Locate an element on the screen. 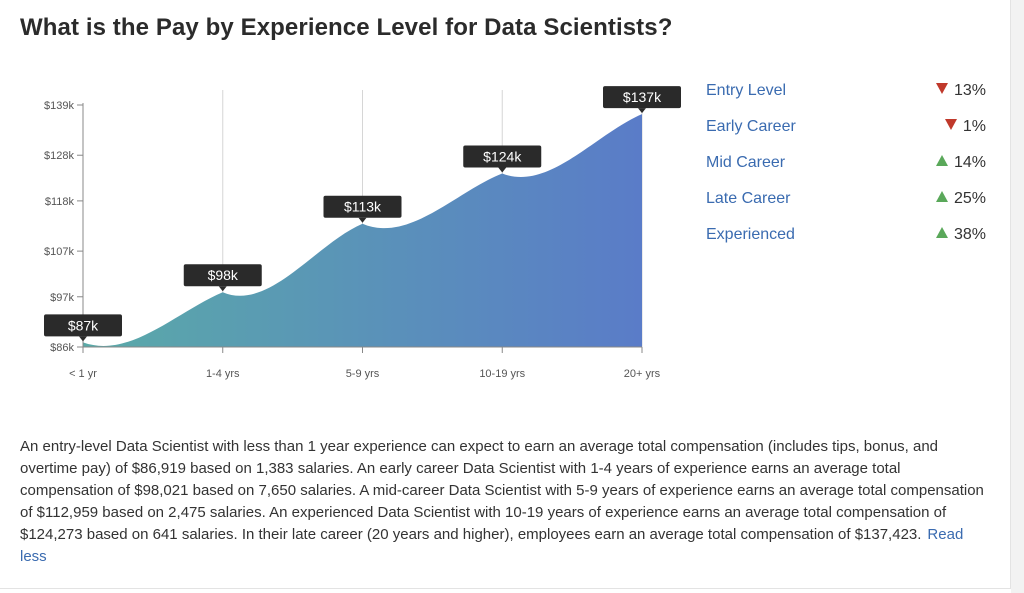 The width and height of the screenshot is (1024, 593). y-tick-label: $128k is located at coordinates (59, 156).